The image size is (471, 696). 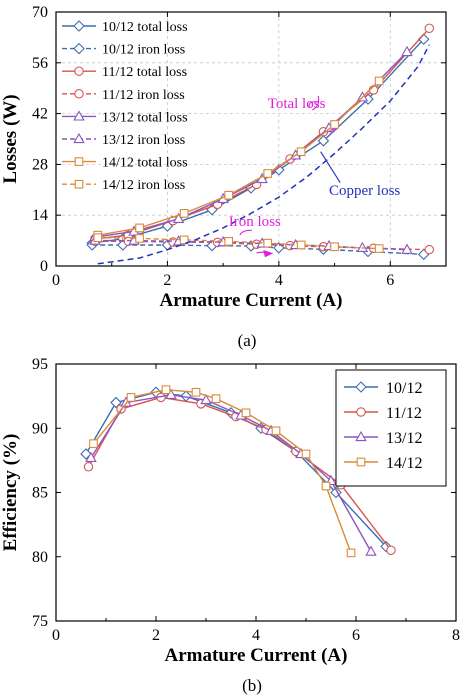 What do you see at coordinates (40, 364) in the screenshot?
I see `y-tick-label: 95` at bounding box center [40, 364].